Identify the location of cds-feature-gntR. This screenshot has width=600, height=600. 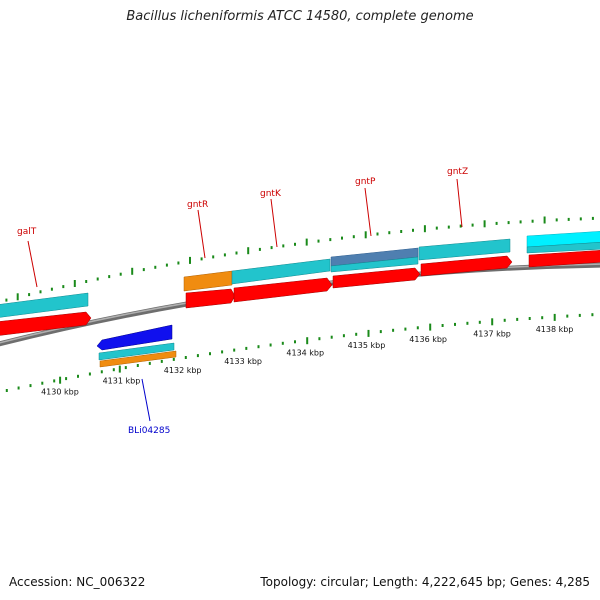
(210, 298).